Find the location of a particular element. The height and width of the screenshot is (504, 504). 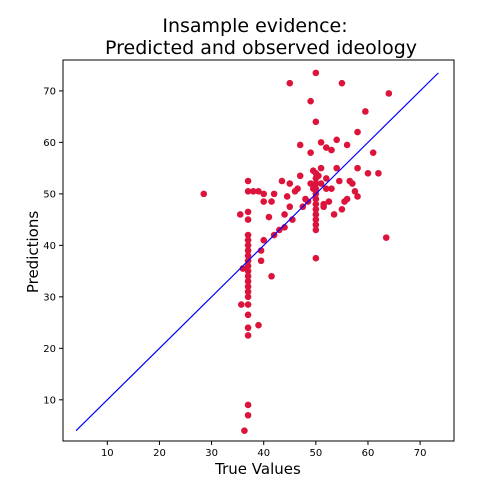

chart-title-line-1: Insample evidence: is located at coordinates (254, 26).